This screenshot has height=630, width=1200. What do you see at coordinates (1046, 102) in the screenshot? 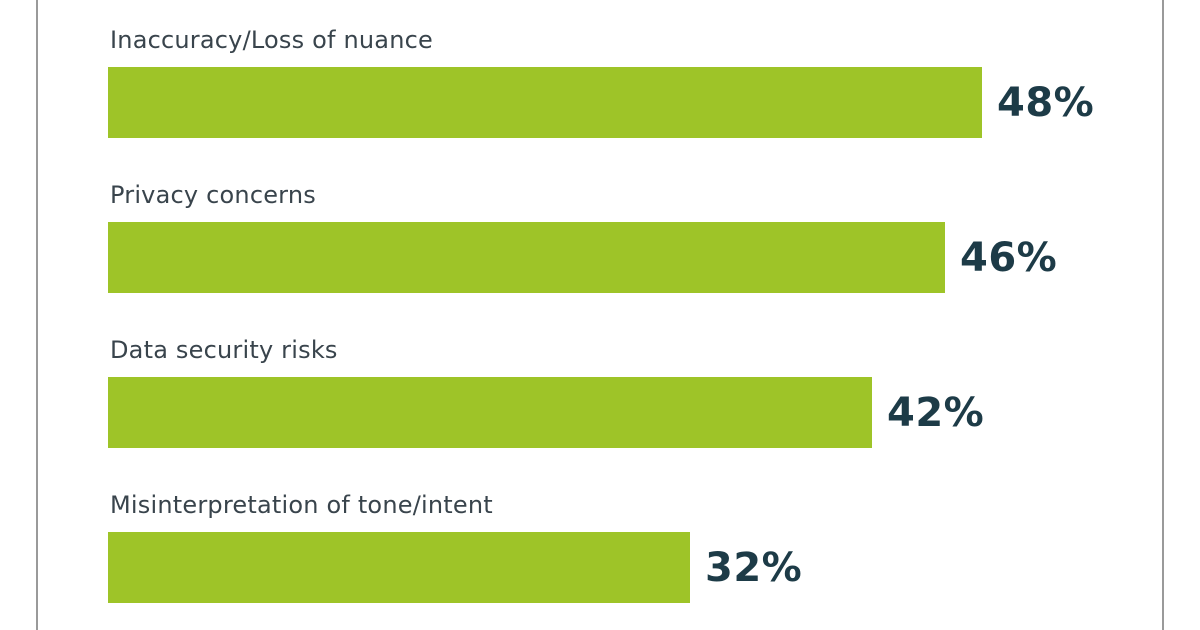
I see `value-label: 48%` at bounding box center [1046, 102].